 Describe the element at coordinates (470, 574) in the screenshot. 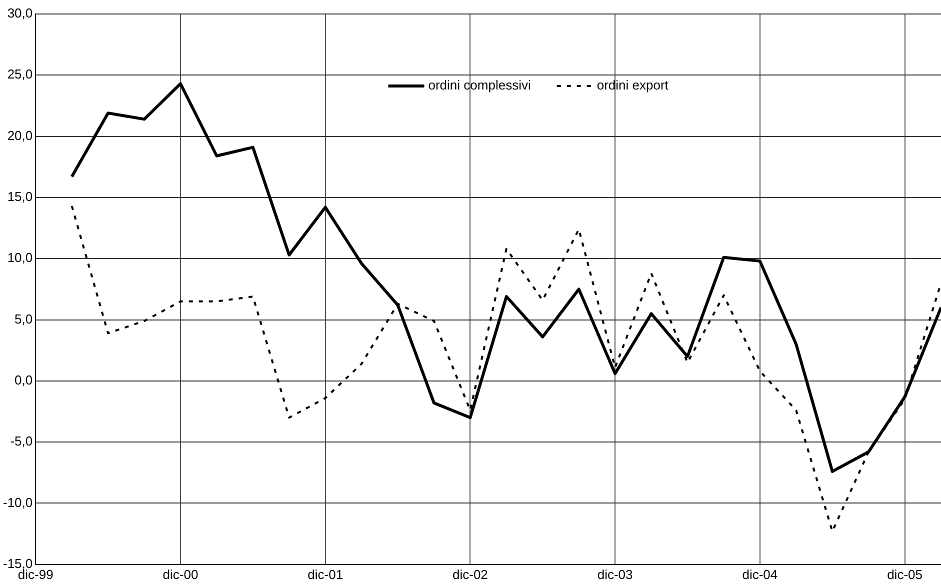

I see `x-tick-label: dic-02` at that location.